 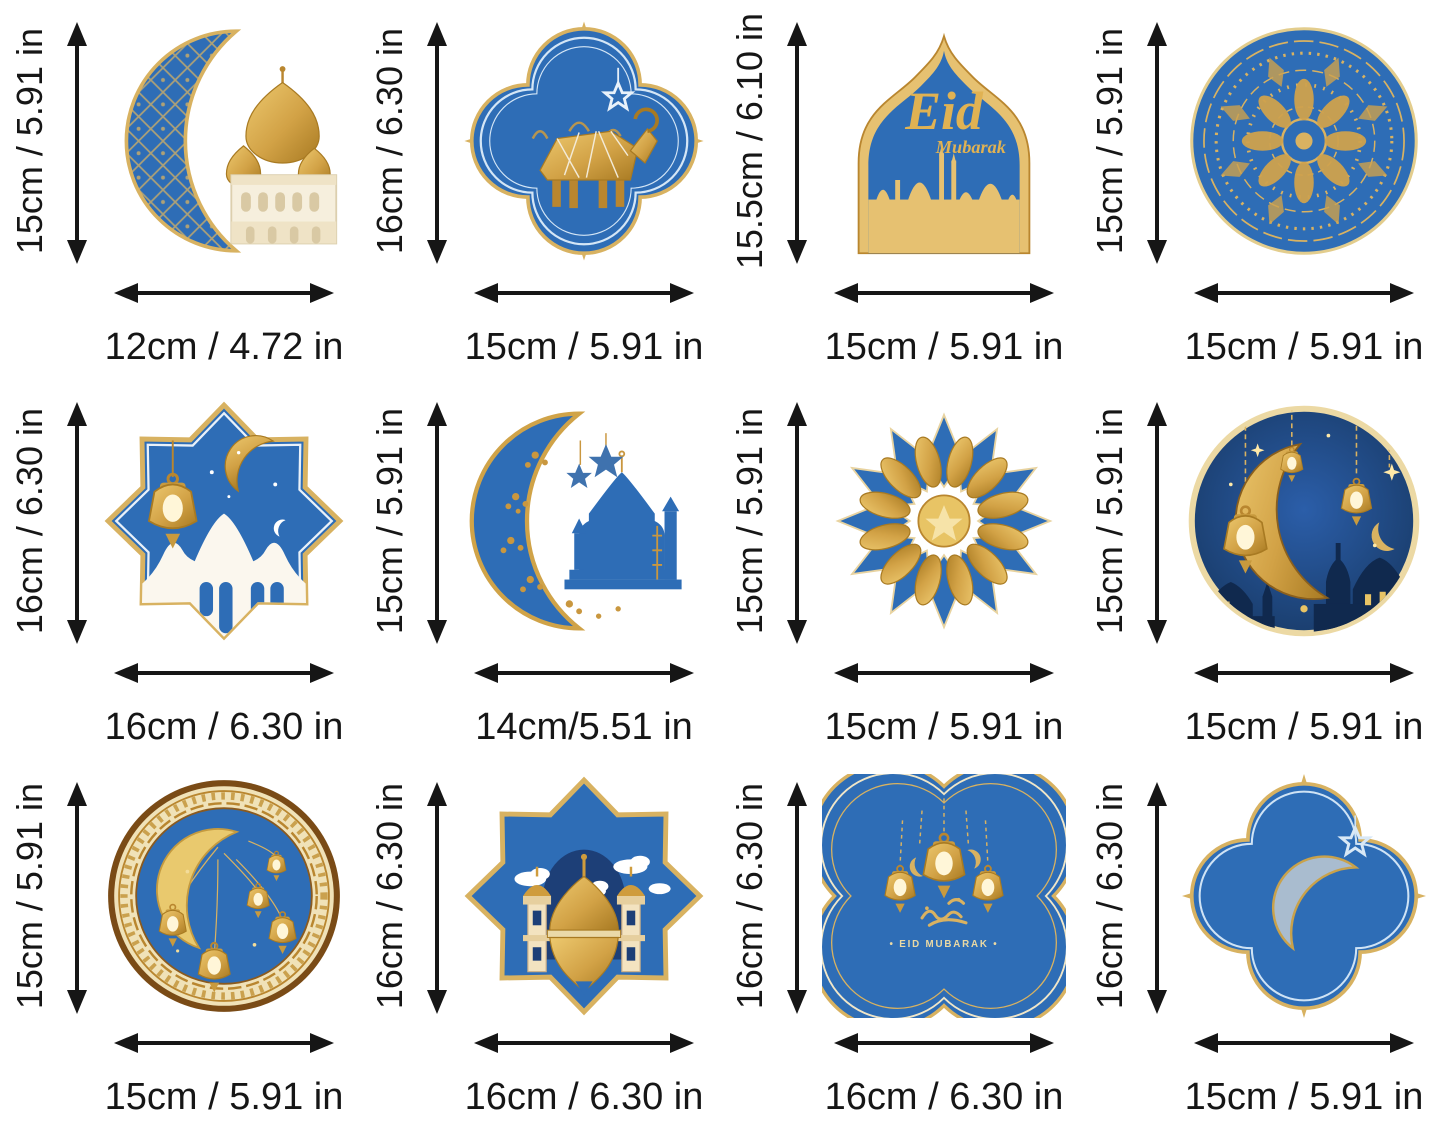 I want to click on ornate-diamond-icon: • EID MUBARAK •, so click(x=944, y=896).